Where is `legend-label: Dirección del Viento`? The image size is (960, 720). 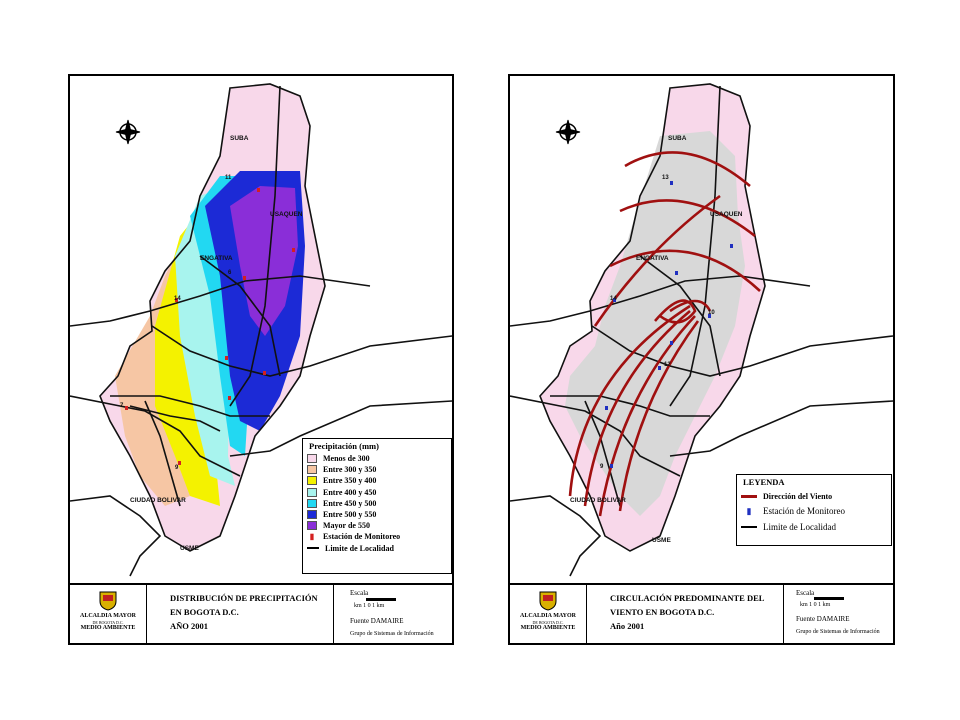 legend-label: Dirección del Viento is located at coordinates (798, 496).